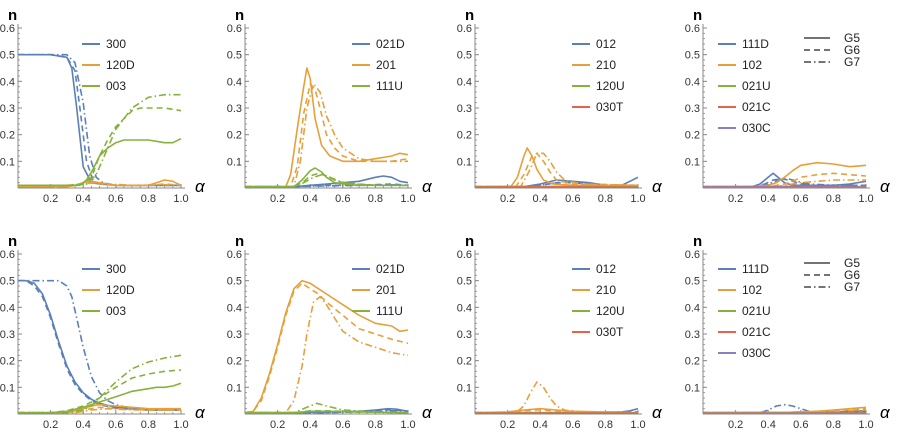  I want to click on legend-label: 210, so click(606, 65).